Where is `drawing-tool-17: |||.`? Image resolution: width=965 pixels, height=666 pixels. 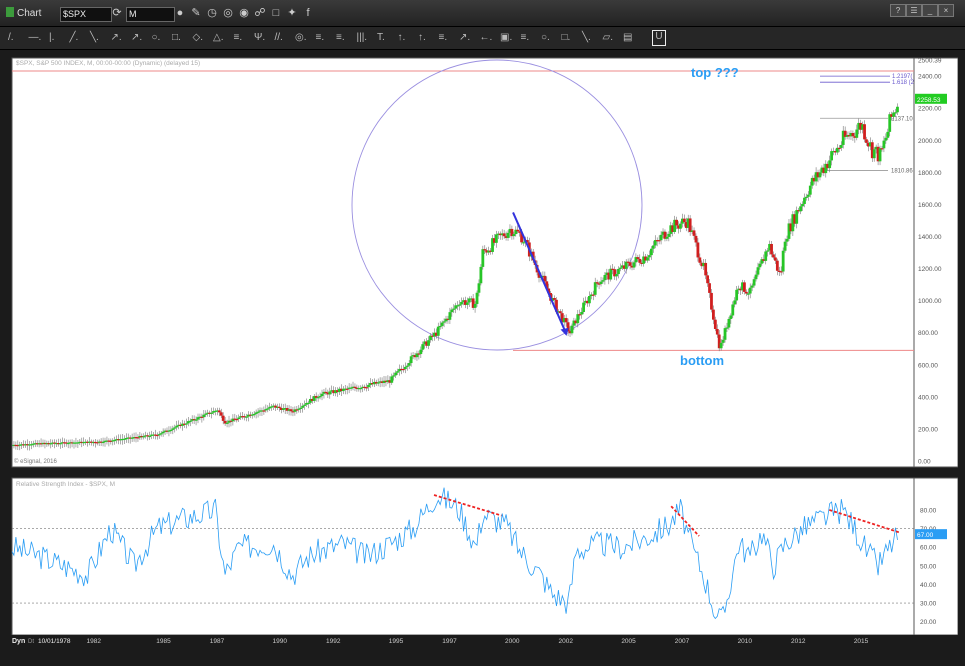 drawing-tool-17: |||. is located at coordinates (362, 37).